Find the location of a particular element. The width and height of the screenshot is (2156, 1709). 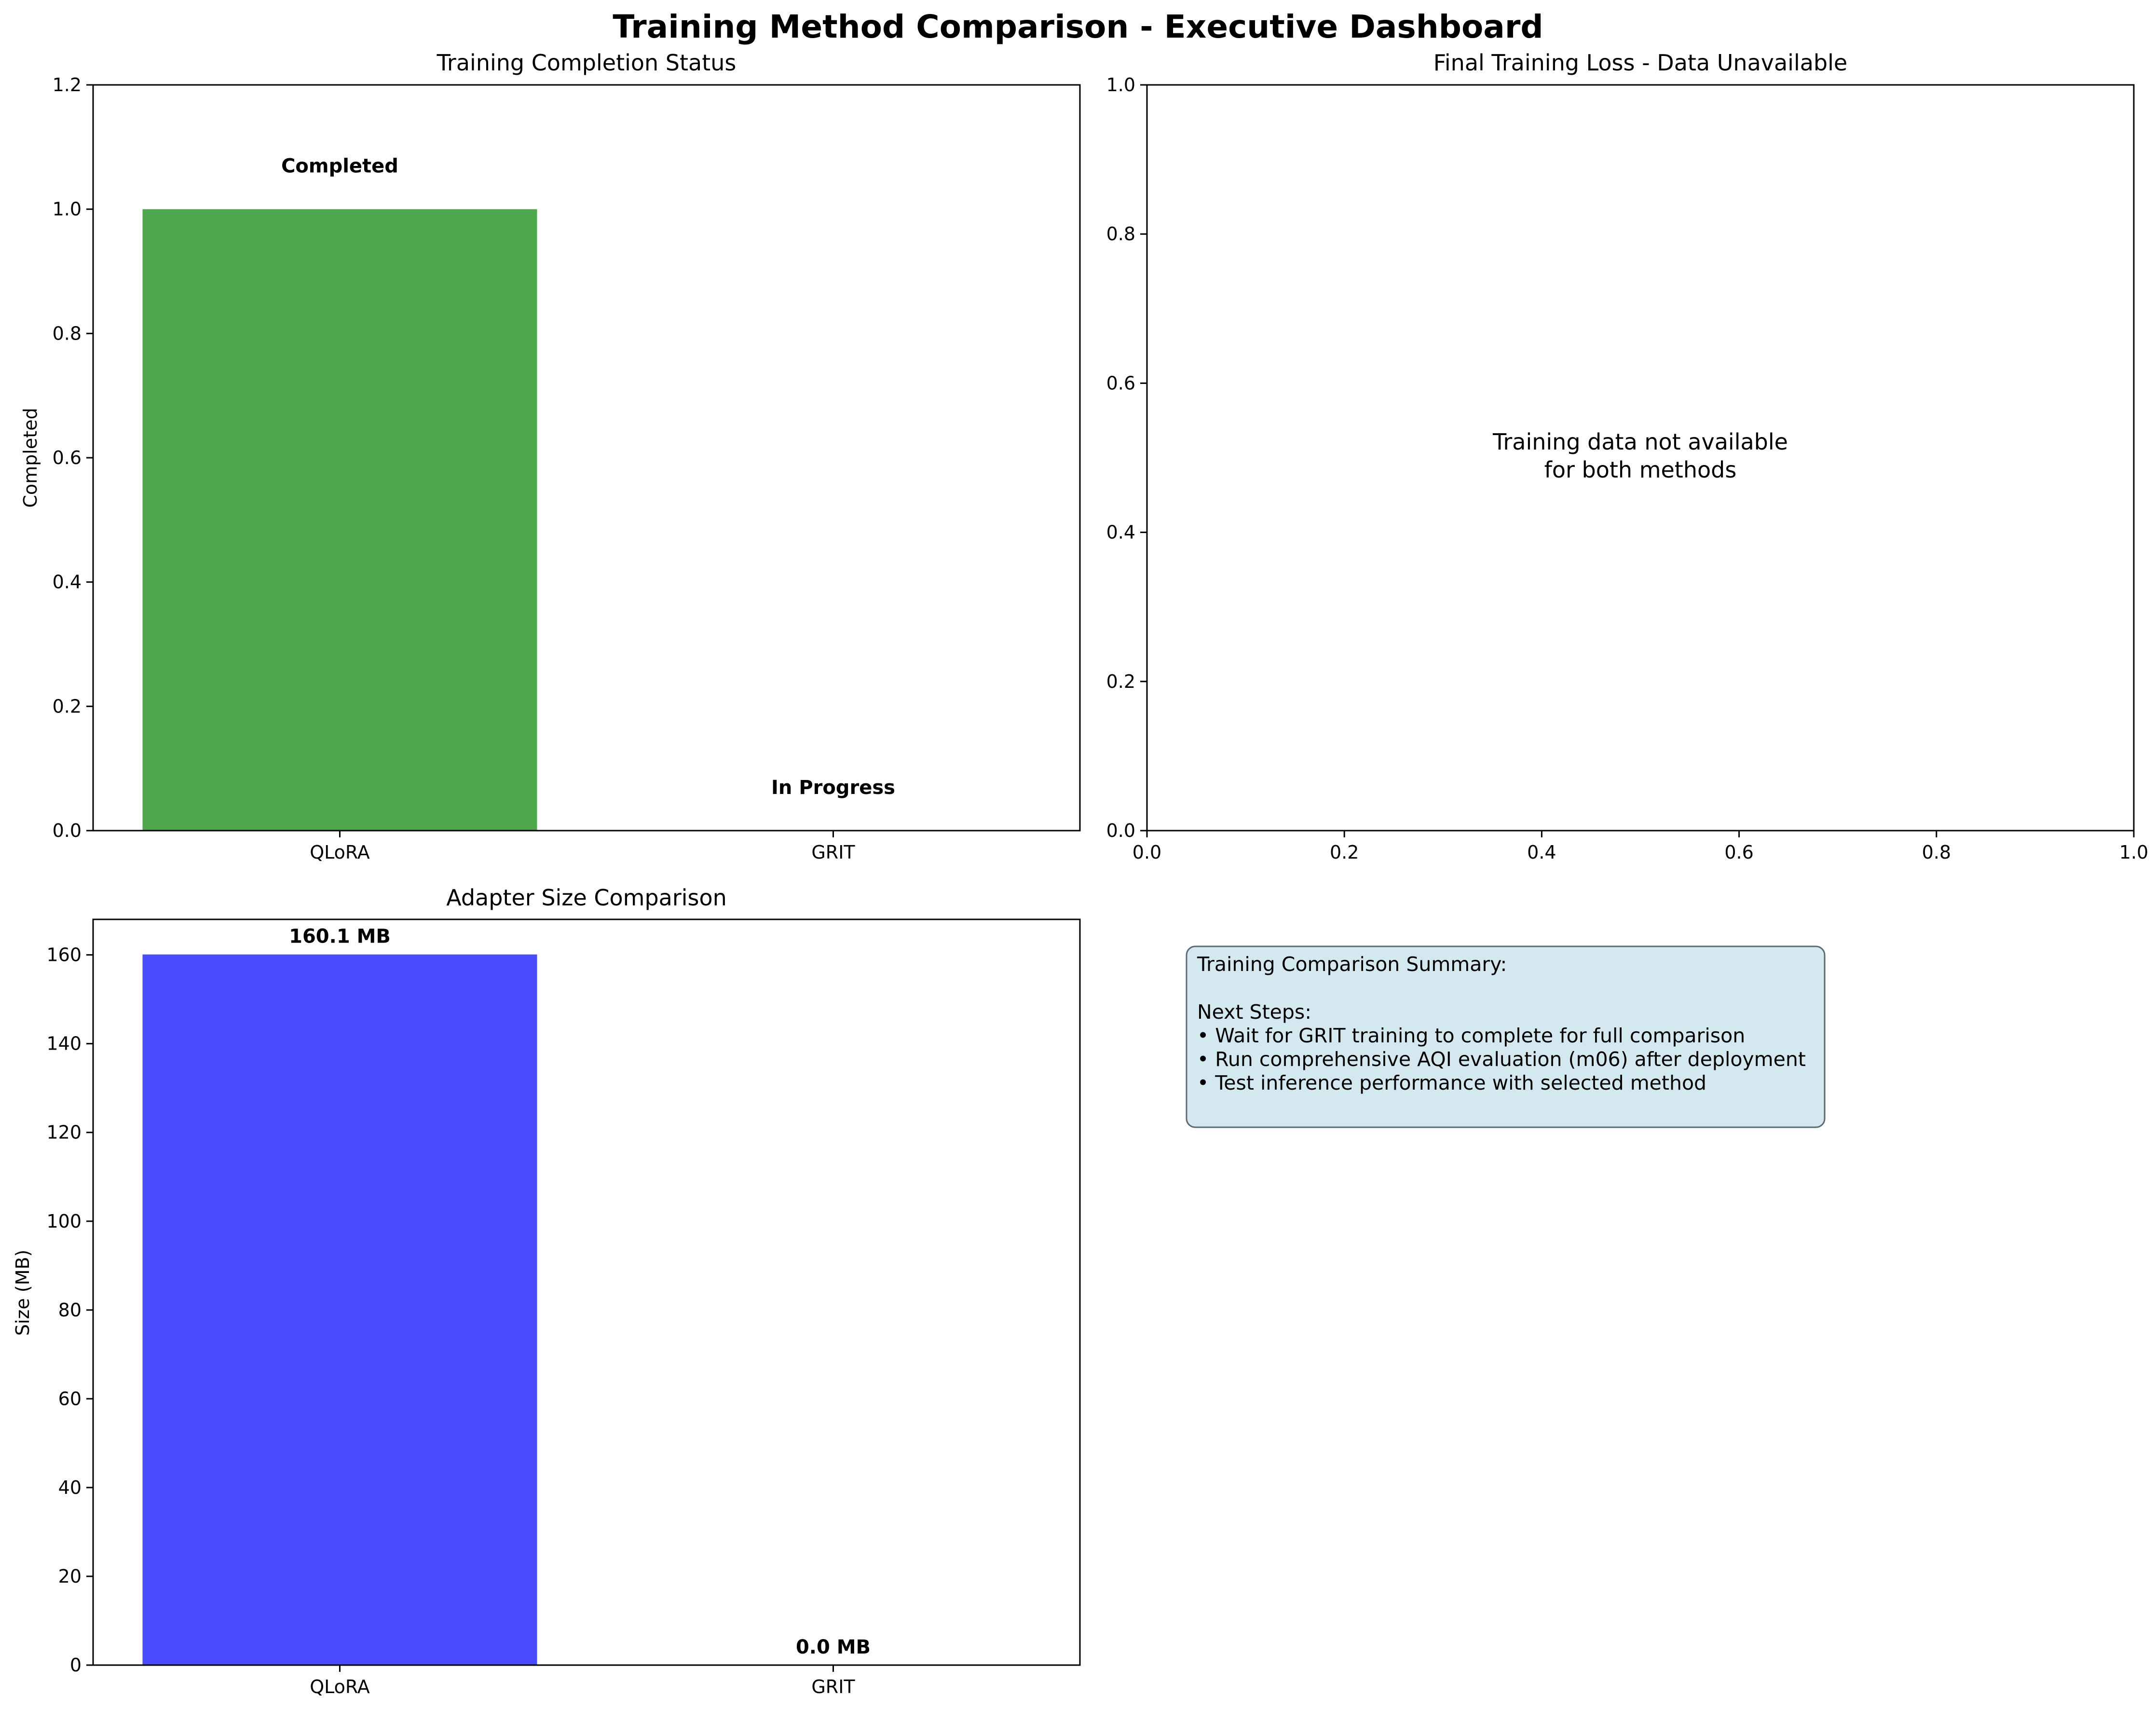

completion-bar-label-grit: In Progress is located at coordinates (833, 788).